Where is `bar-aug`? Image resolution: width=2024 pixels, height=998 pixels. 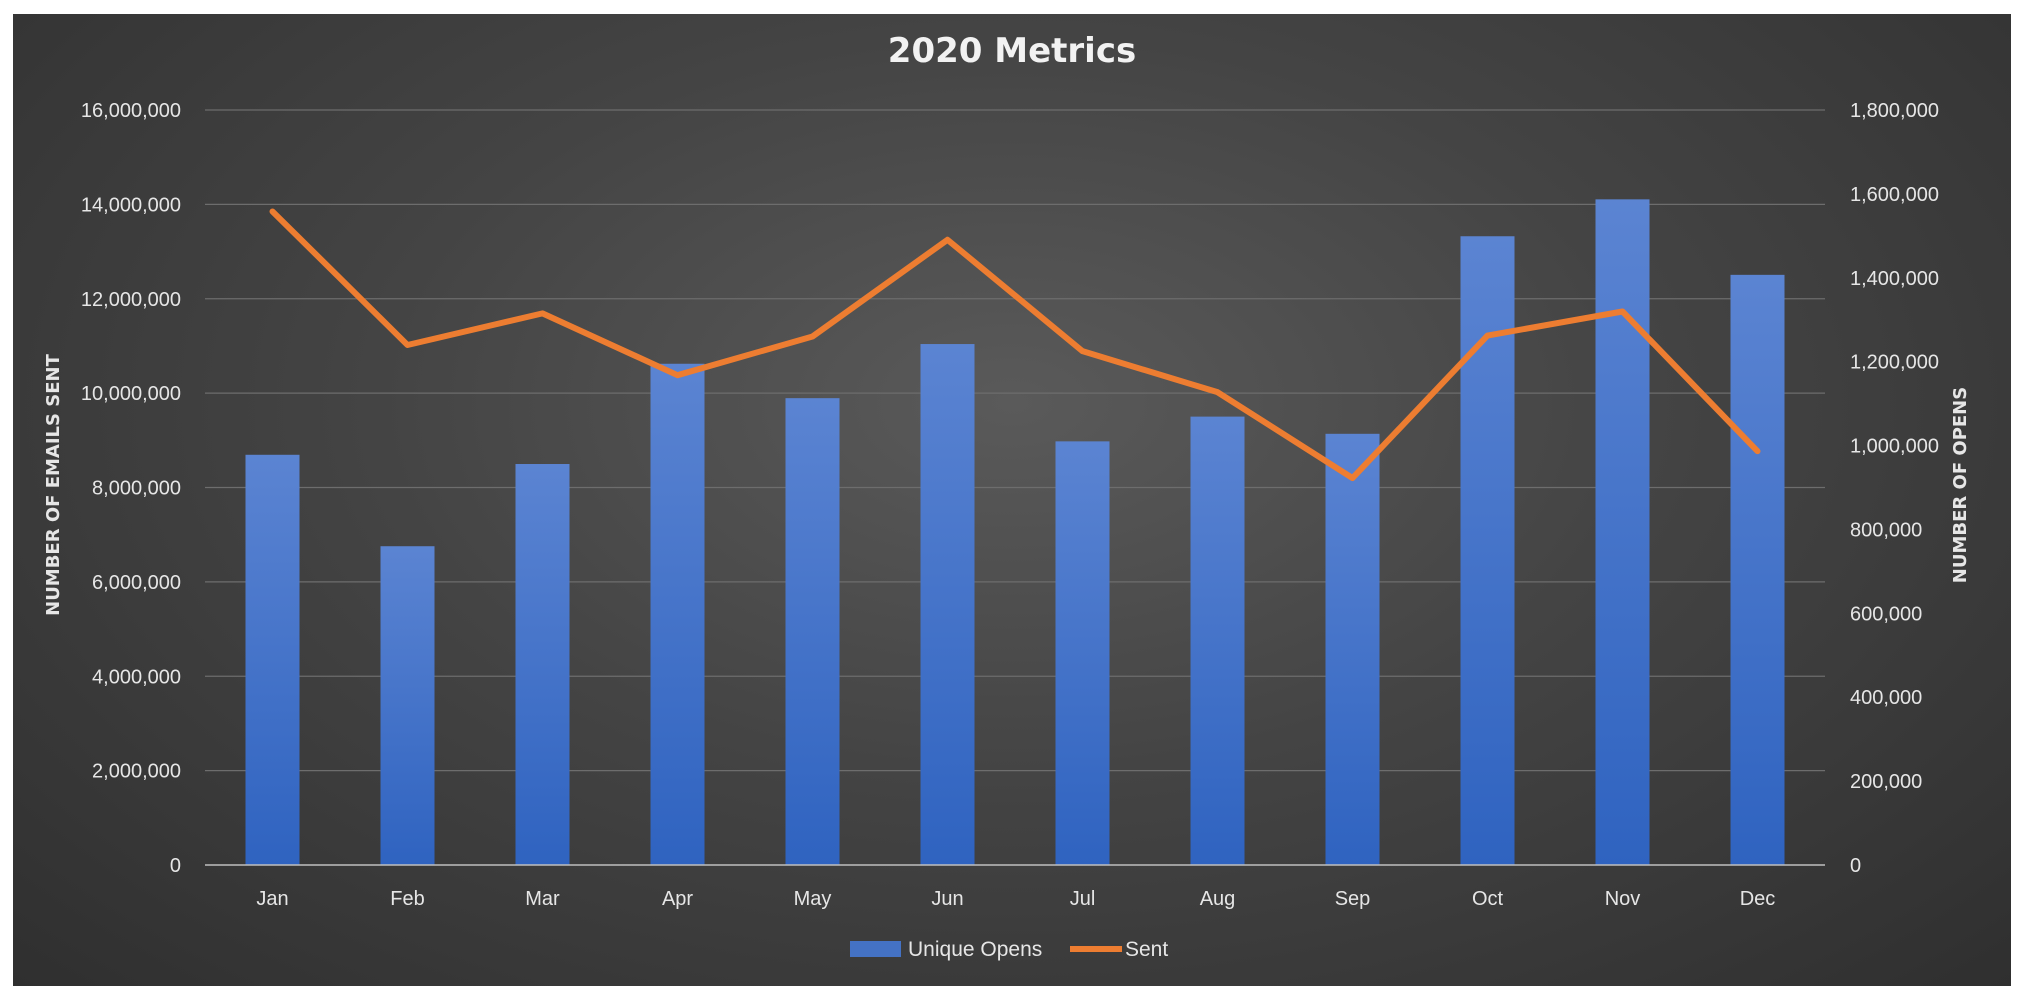 bar-aug is located at coordinates (1217, 640).